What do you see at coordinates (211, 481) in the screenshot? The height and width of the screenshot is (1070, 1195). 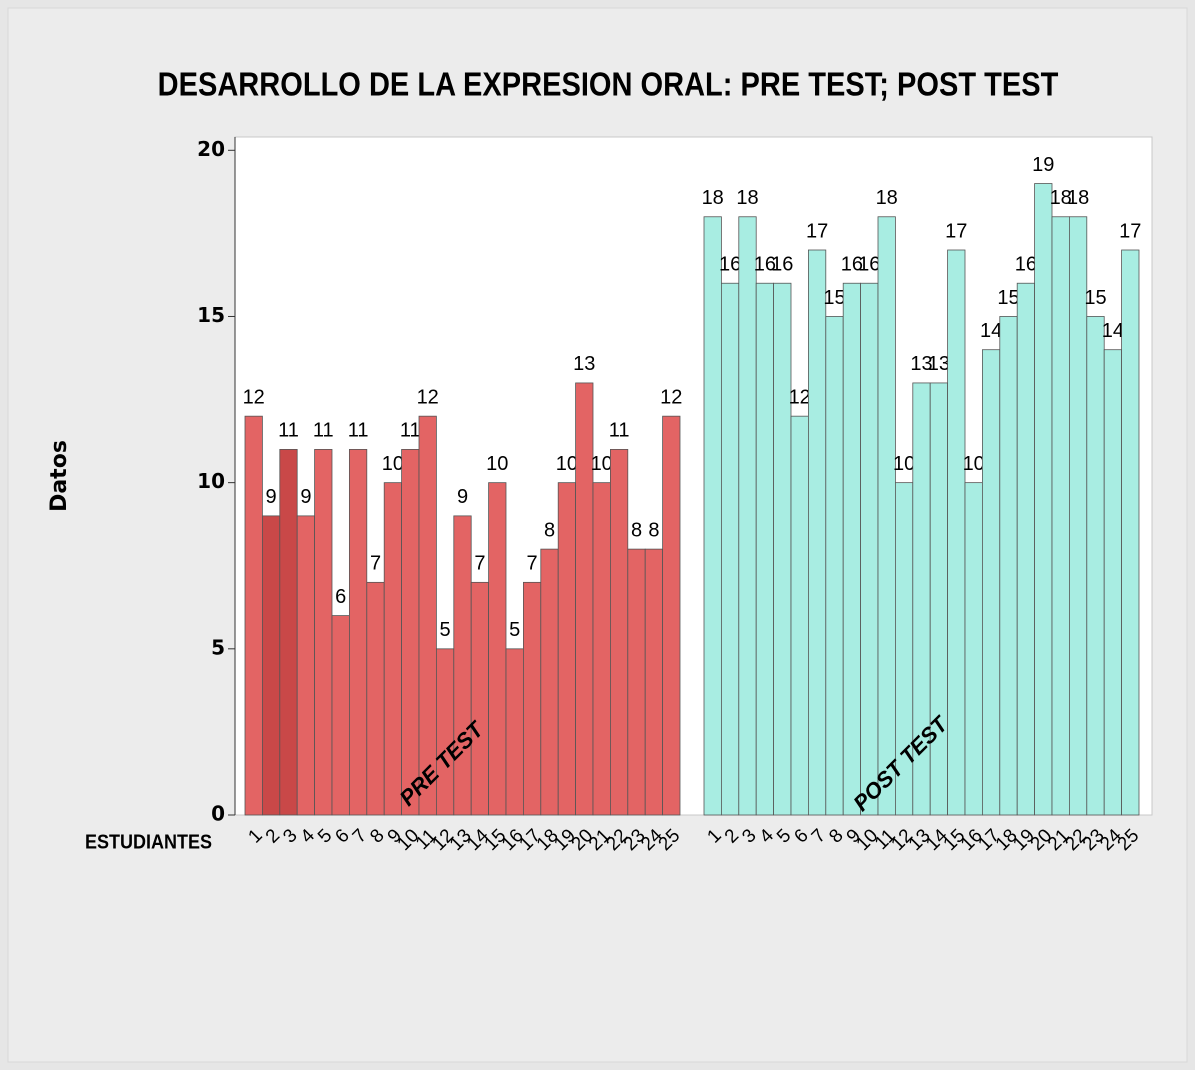 I see `y-tick-label: 10` at bounding box center [211, 481].